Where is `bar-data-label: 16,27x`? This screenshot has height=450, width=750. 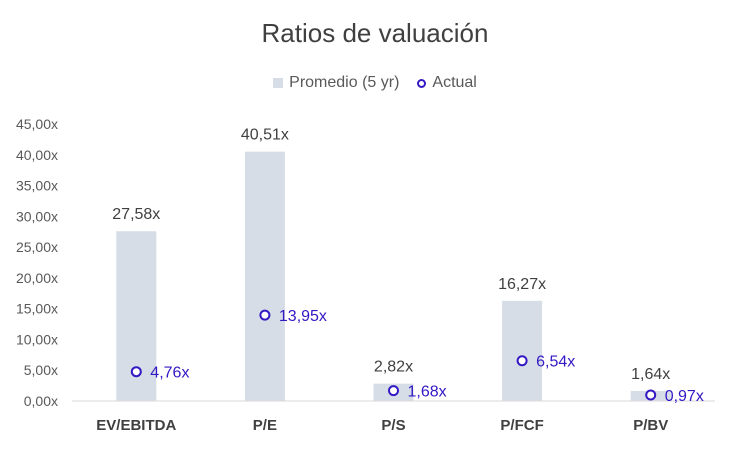
bar-data-label: 16,27x is located at coordinates (522, 284).